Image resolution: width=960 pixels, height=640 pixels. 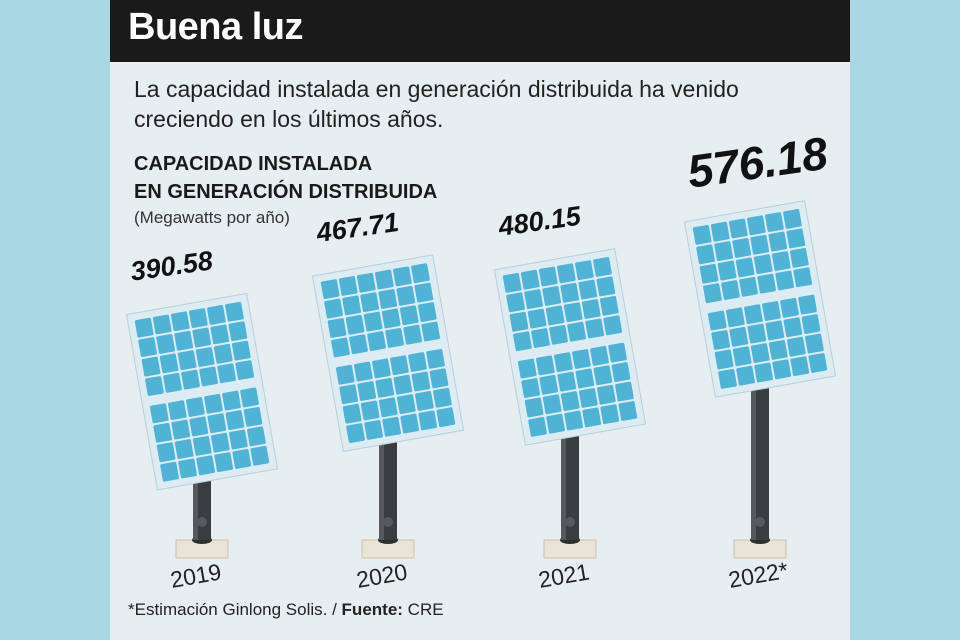 What do you see at coordinates (540, 221) in the screenshot?
I see `value-label: 480.15` at bounding box center [540, 221].